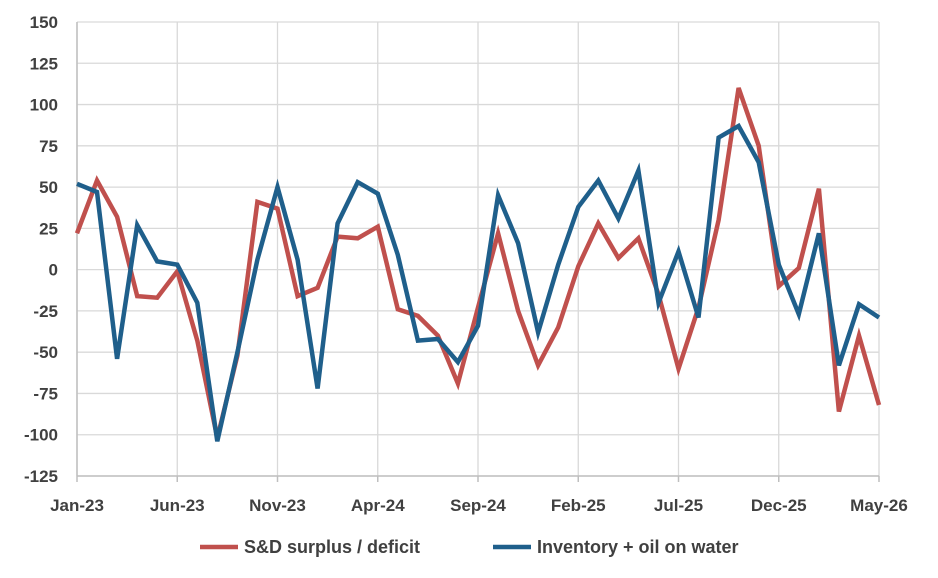 The width and height of the screenshot is (938, 578). What do you see at coordinates (177, 505) in the screenshot?
I see `x-tick-label: Jun-23` at bounding box center [177, 505].